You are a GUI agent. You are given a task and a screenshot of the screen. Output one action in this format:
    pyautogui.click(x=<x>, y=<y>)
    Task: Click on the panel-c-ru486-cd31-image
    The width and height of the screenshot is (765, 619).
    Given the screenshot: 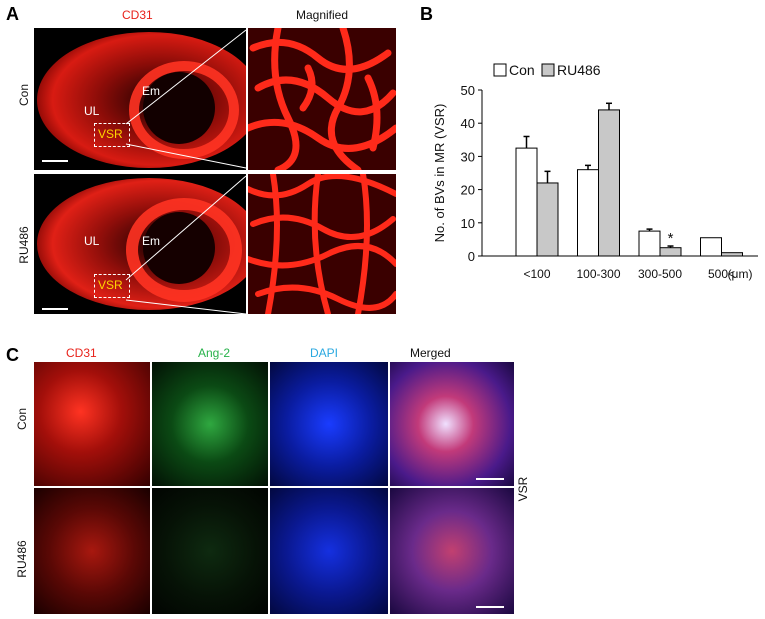 What is the action you would take?
    pyautogui.click(x=92, y=551)
    